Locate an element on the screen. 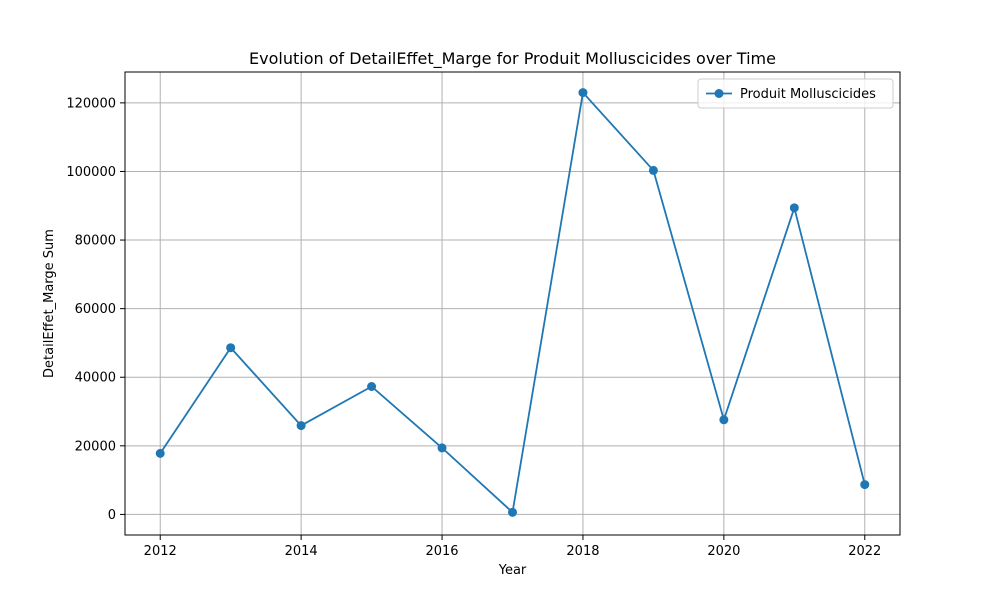 The height and width of the screenshot is (600, 1000). x-tick-label: 2016 is located at coordinates (441, 551).